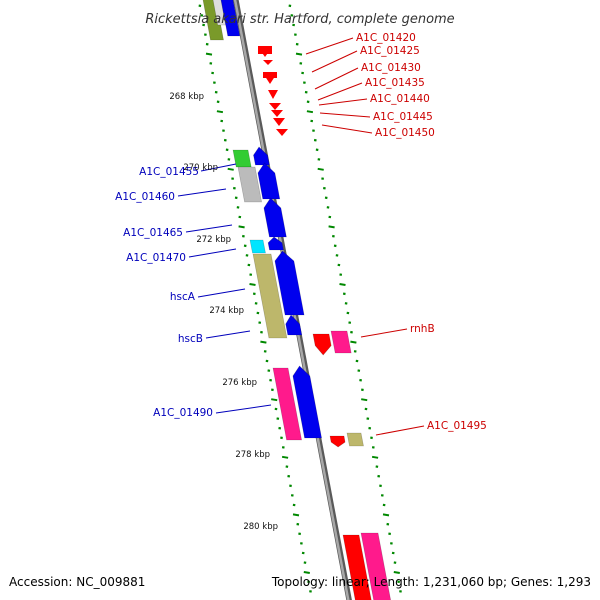  Describe the element at coordinates (375, 566) in the screenshot. I see `gene-pink-bottom` at that location.